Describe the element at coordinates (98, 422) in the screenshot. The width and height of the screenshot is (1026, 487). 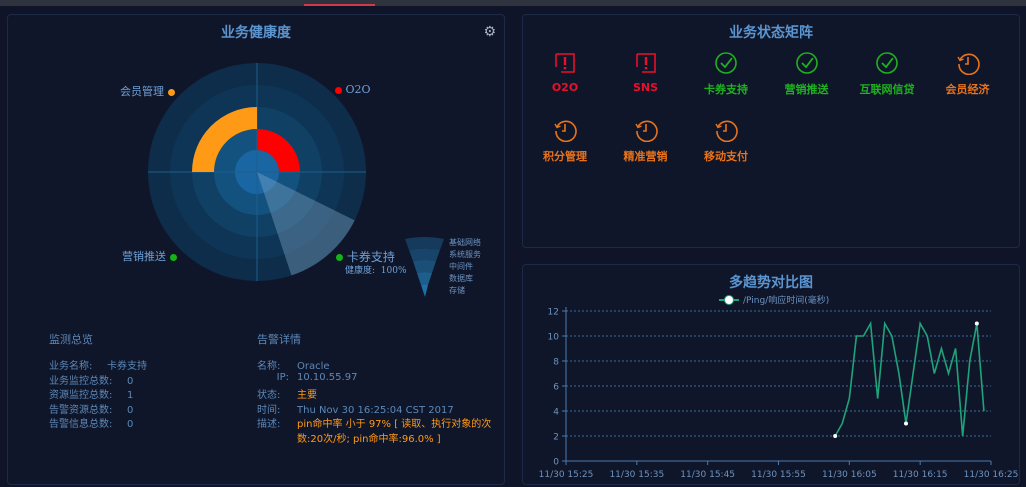
I see `overview-row: 告警信息总数: 0` at that location.